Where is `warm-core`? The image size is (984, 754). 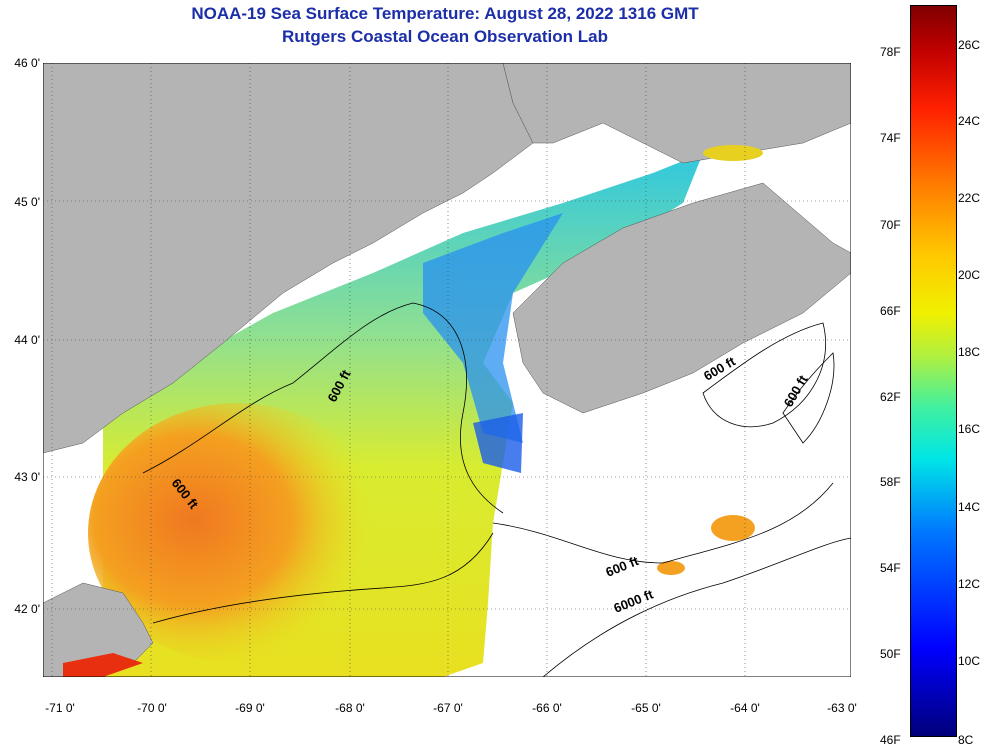
warm-core is located at coordinates (238, 533).